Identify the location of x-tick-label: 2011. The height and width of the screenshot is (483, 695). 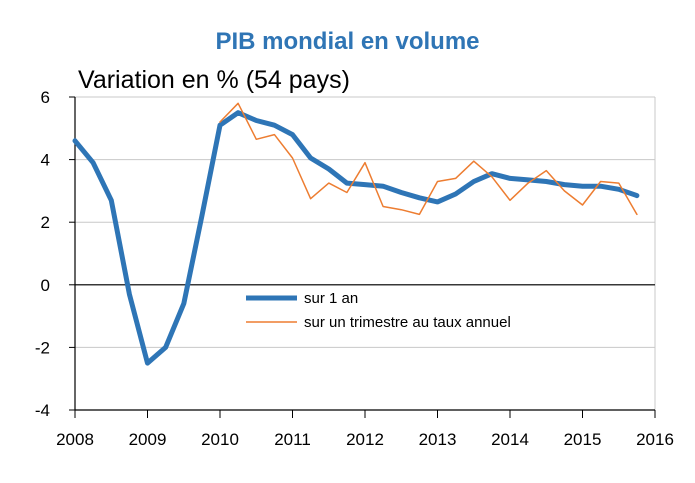
(292, 439).